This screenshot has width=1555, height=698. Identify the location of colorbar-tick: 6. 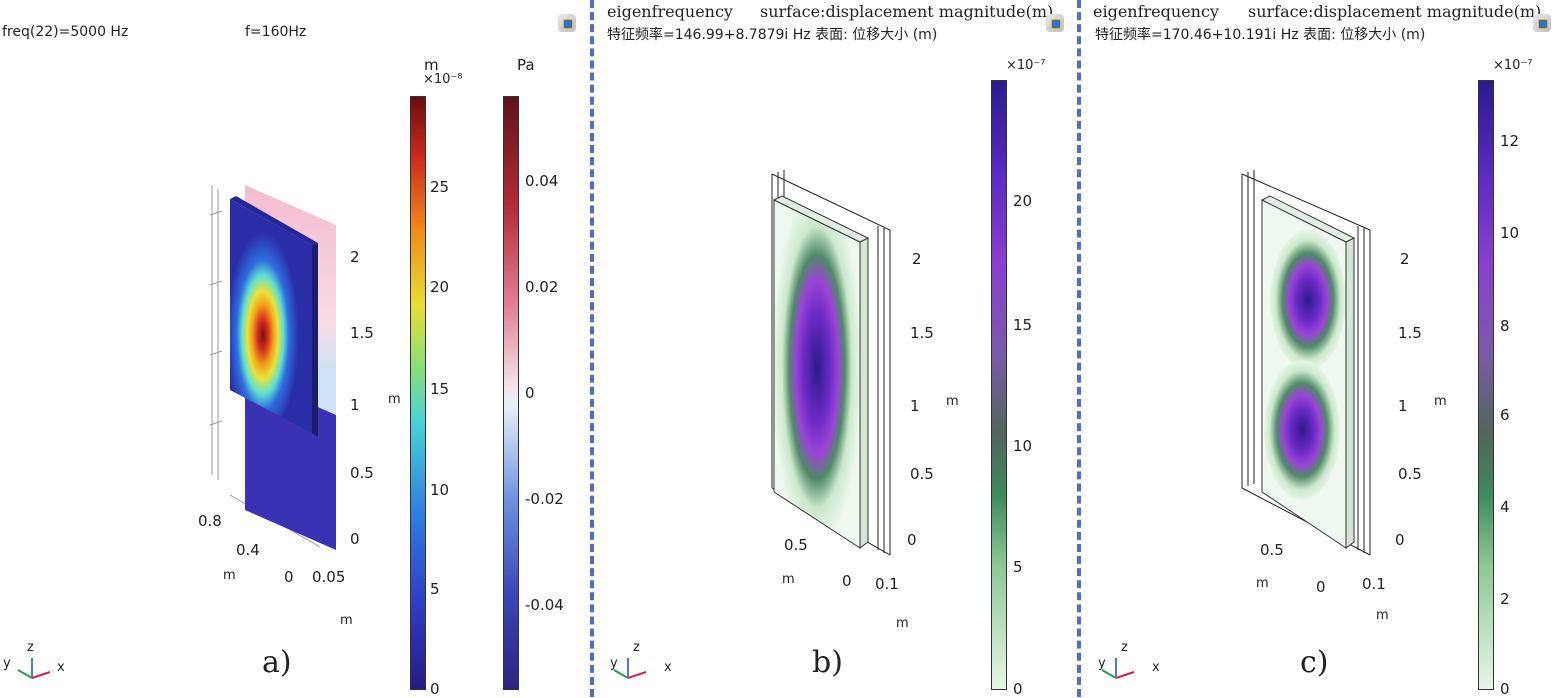
(1505, 415).